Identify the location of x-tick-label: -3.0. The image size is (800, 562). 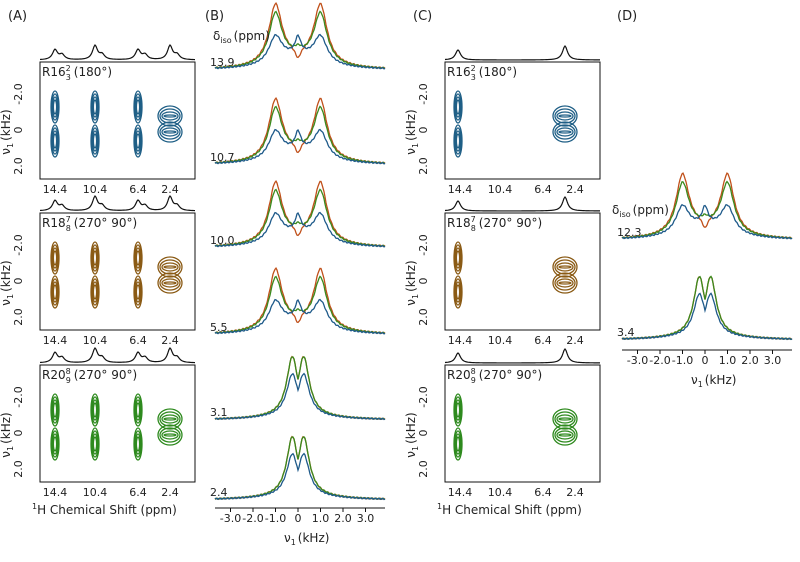
(637, 360).